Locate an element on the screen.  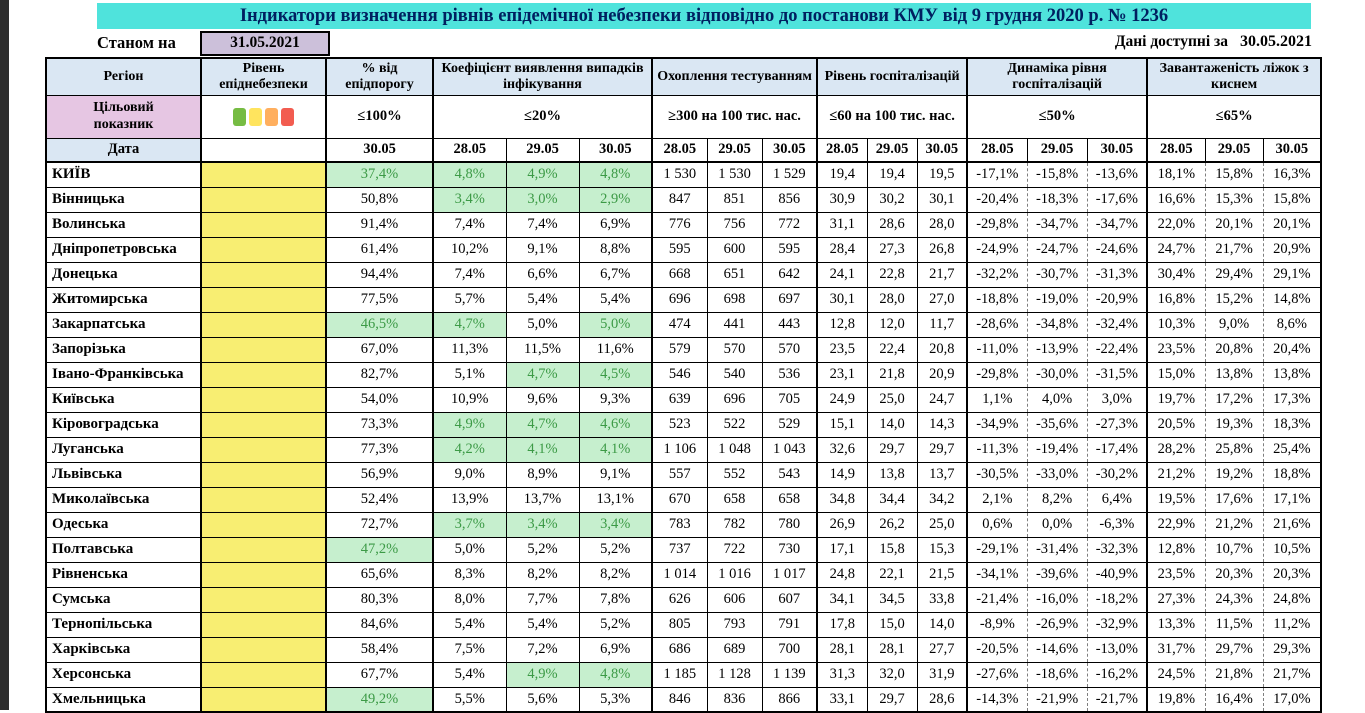
hospitalization-dynamics-cell: 0,0% is located at coordinates (1057, 525).